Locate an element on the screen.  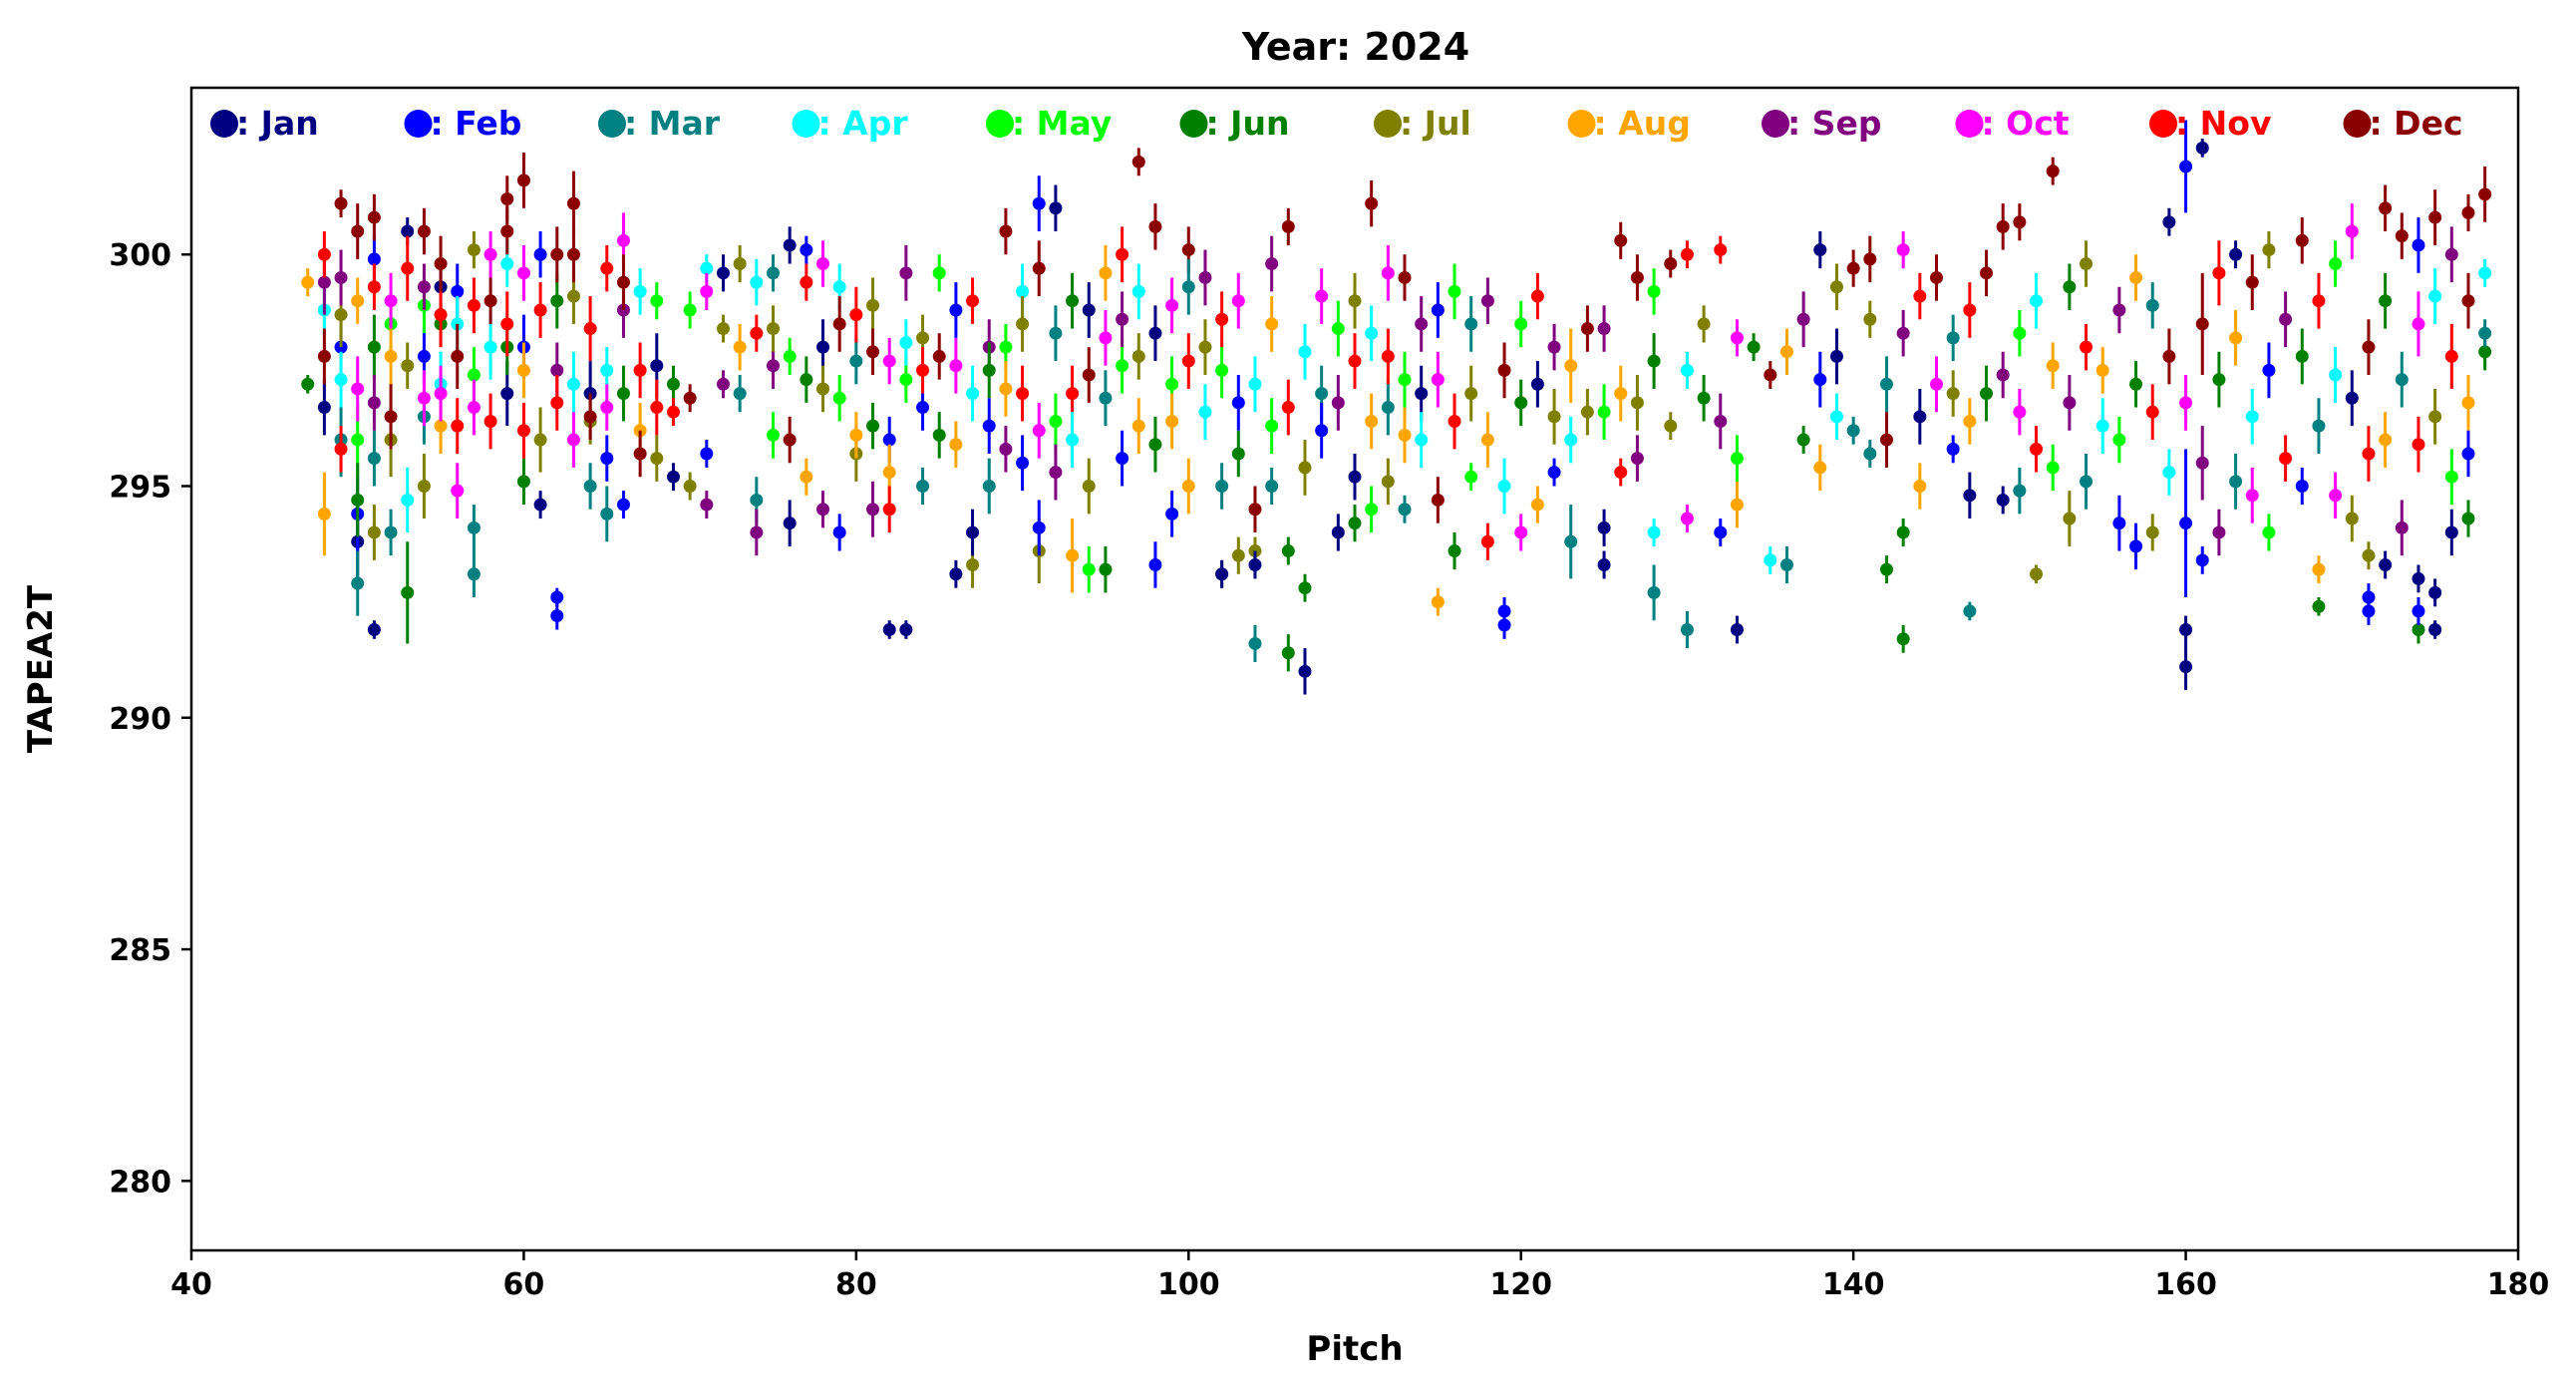
legend-label: : Jan is located at coordinates (277, 124).